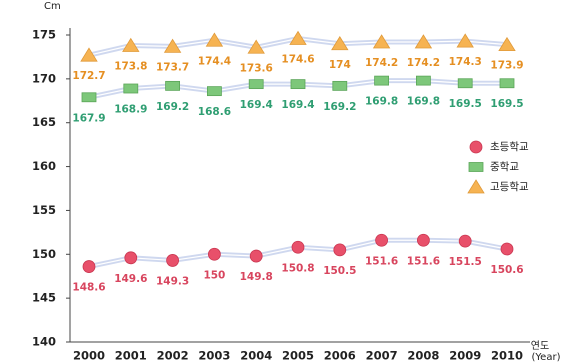 The width and height of the screenshot is (564, 364). I want to click on data-label: 150.8, so click(297, 268).